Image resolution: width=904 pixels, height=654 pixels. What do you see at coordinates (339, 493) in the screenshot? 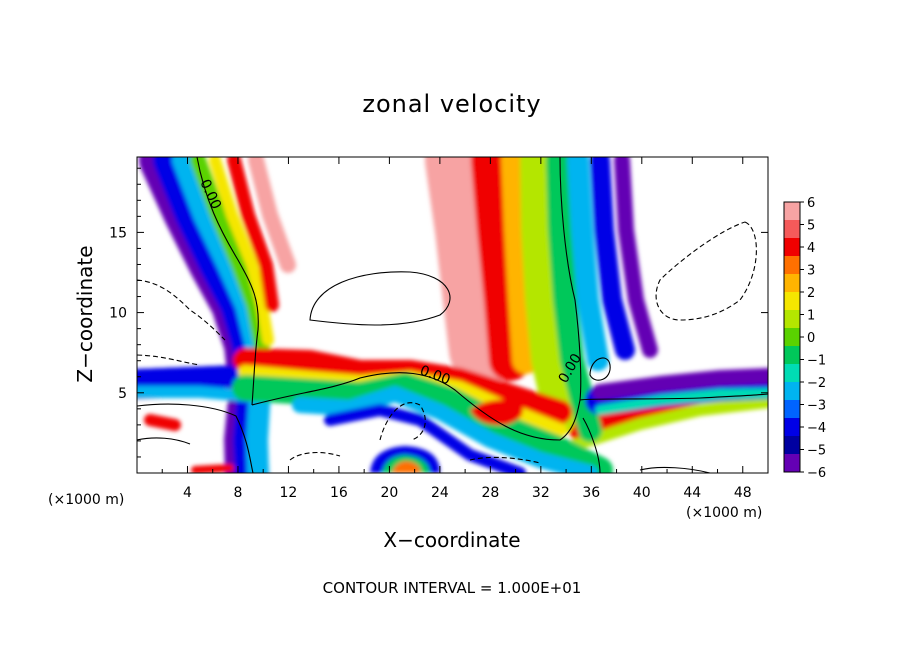
I see `x-tick-label: 16` at bounding box center [339, 493].